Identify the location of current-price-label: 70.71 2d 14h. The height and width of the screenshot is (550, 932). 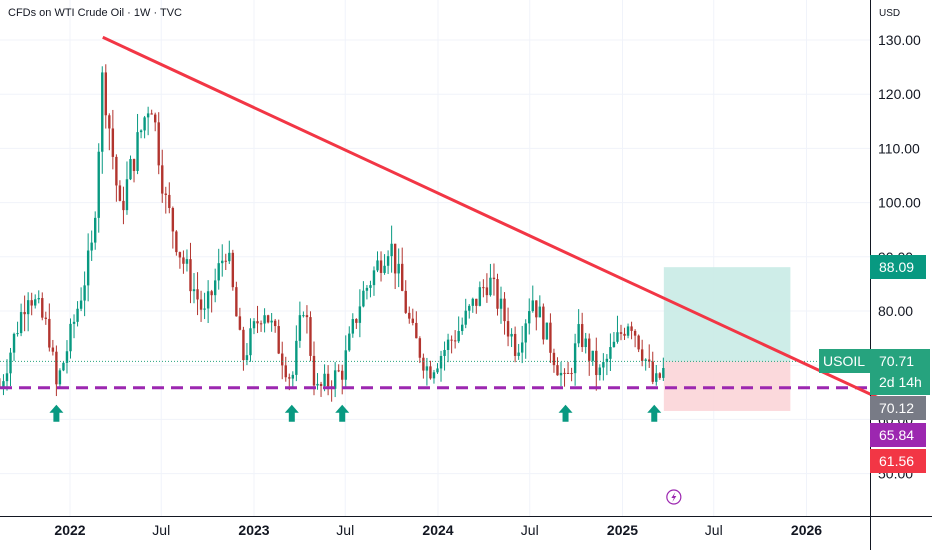
(900, 372).